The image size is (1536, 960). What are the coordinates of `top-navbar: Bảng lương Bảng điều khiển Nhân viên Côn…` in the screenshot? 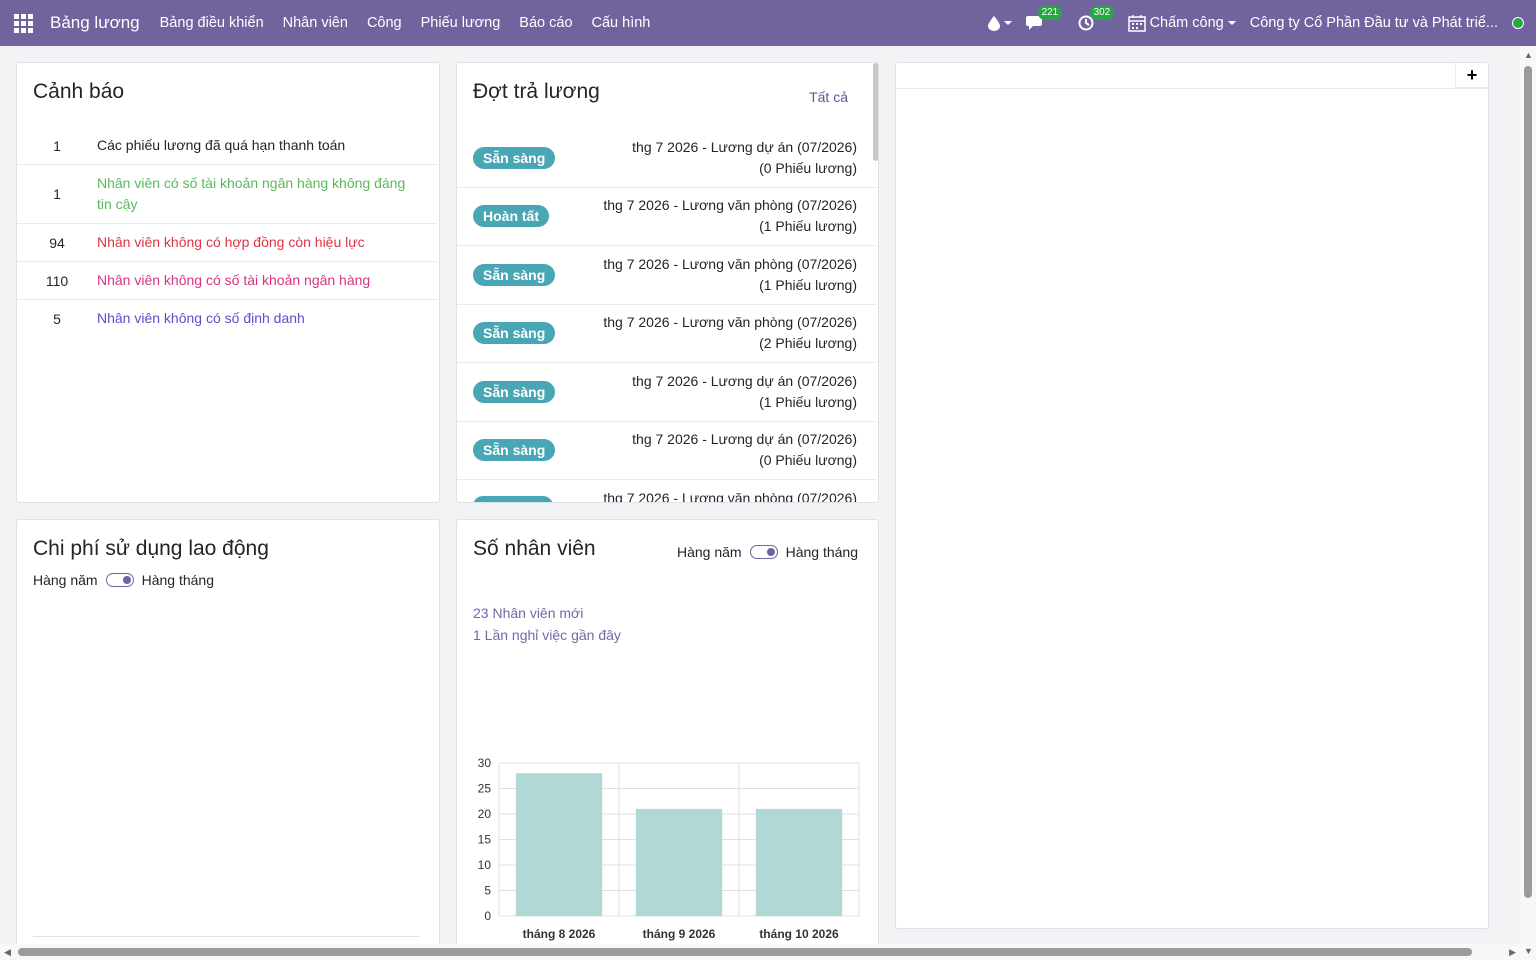 It's located at (768, 23).